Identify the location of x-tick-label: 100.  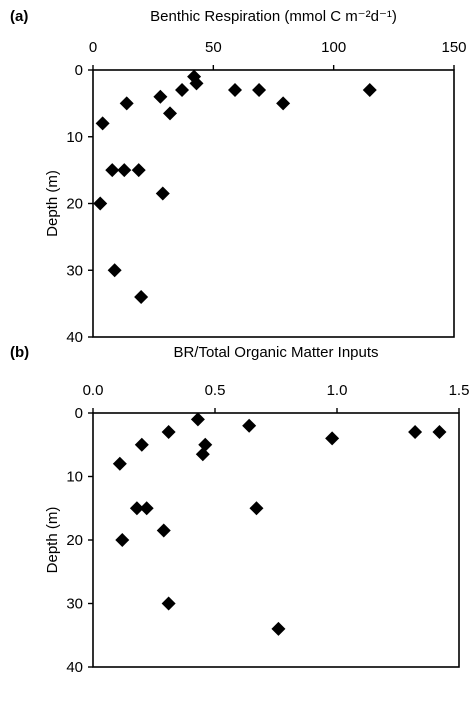
(333, 47).